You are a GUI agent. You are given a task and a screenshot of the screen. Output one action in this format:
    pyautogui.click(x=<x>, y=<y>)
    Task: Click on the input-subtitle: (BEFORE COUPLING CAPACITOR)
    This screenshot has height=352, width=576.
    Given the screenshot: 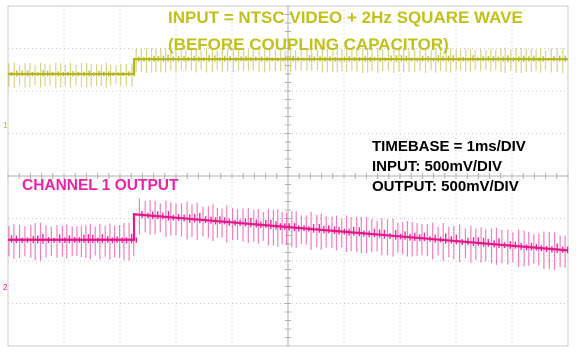 What is the action you would take?
    pyautogui.click(x=308, y=44)
    